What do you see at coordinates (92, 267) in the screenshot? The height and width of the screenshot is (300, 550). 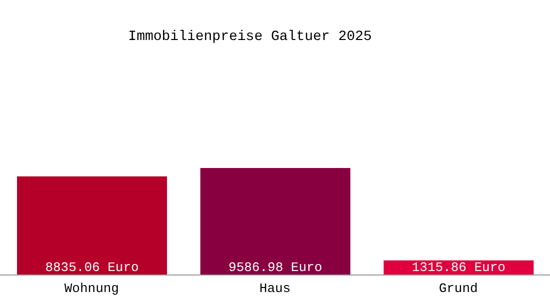 I see `data-label: 8835.06 Euro` at bounding box center [92, 267].